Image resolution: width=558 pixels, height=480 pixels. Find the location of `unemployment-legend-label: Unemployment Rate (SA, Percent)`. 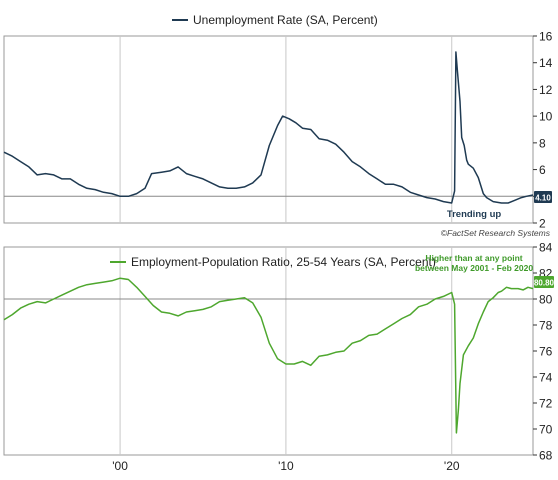

unemployment-legend-label: Unemployment Rate (SA, Percent) is located at coordinates (285, 20).